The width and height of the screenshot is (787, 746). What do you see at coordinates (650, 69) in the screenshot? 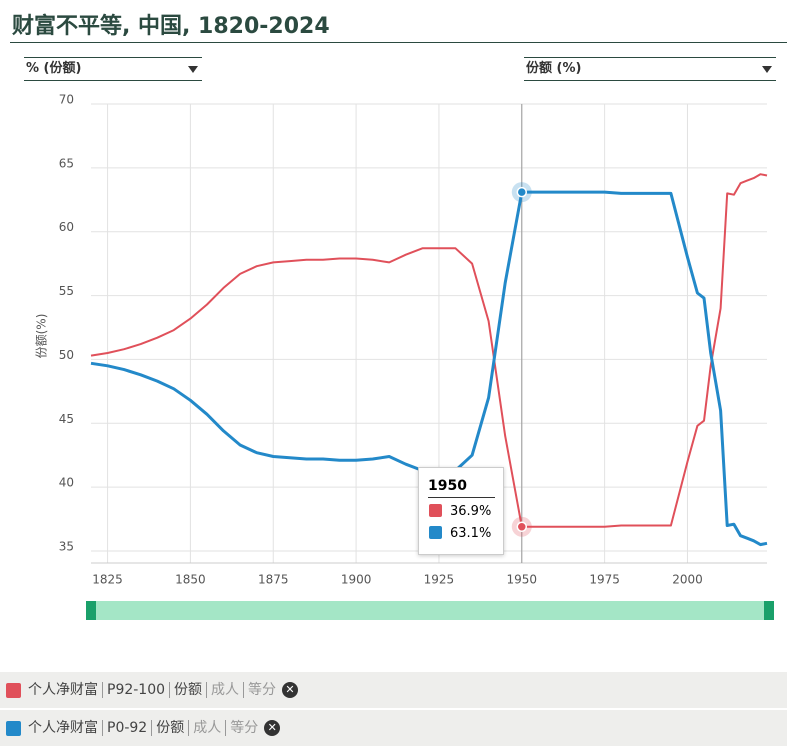
I see `axis-dropdown: 份额 (%)` at bounding box center [650, 69].